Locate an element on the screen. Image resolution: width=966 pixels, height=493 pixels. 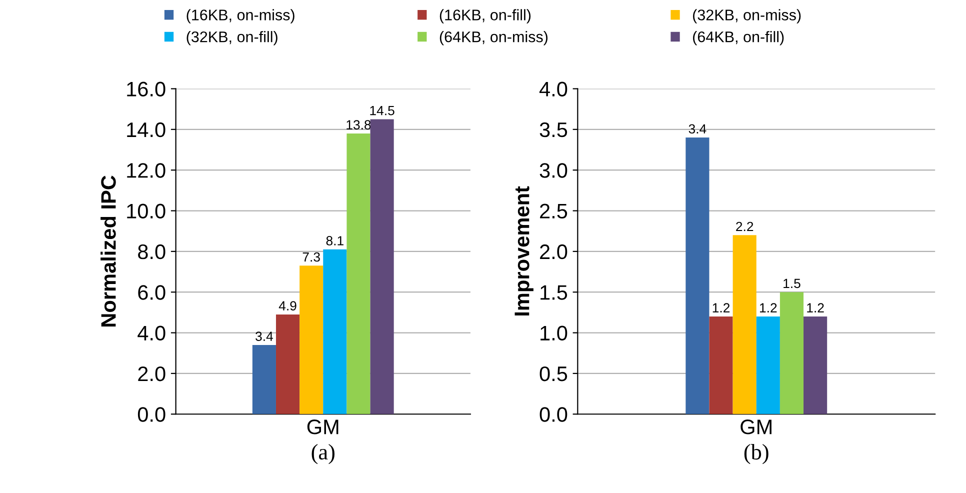
y-axis-title: Improvement is located at coordinates (524, 251).